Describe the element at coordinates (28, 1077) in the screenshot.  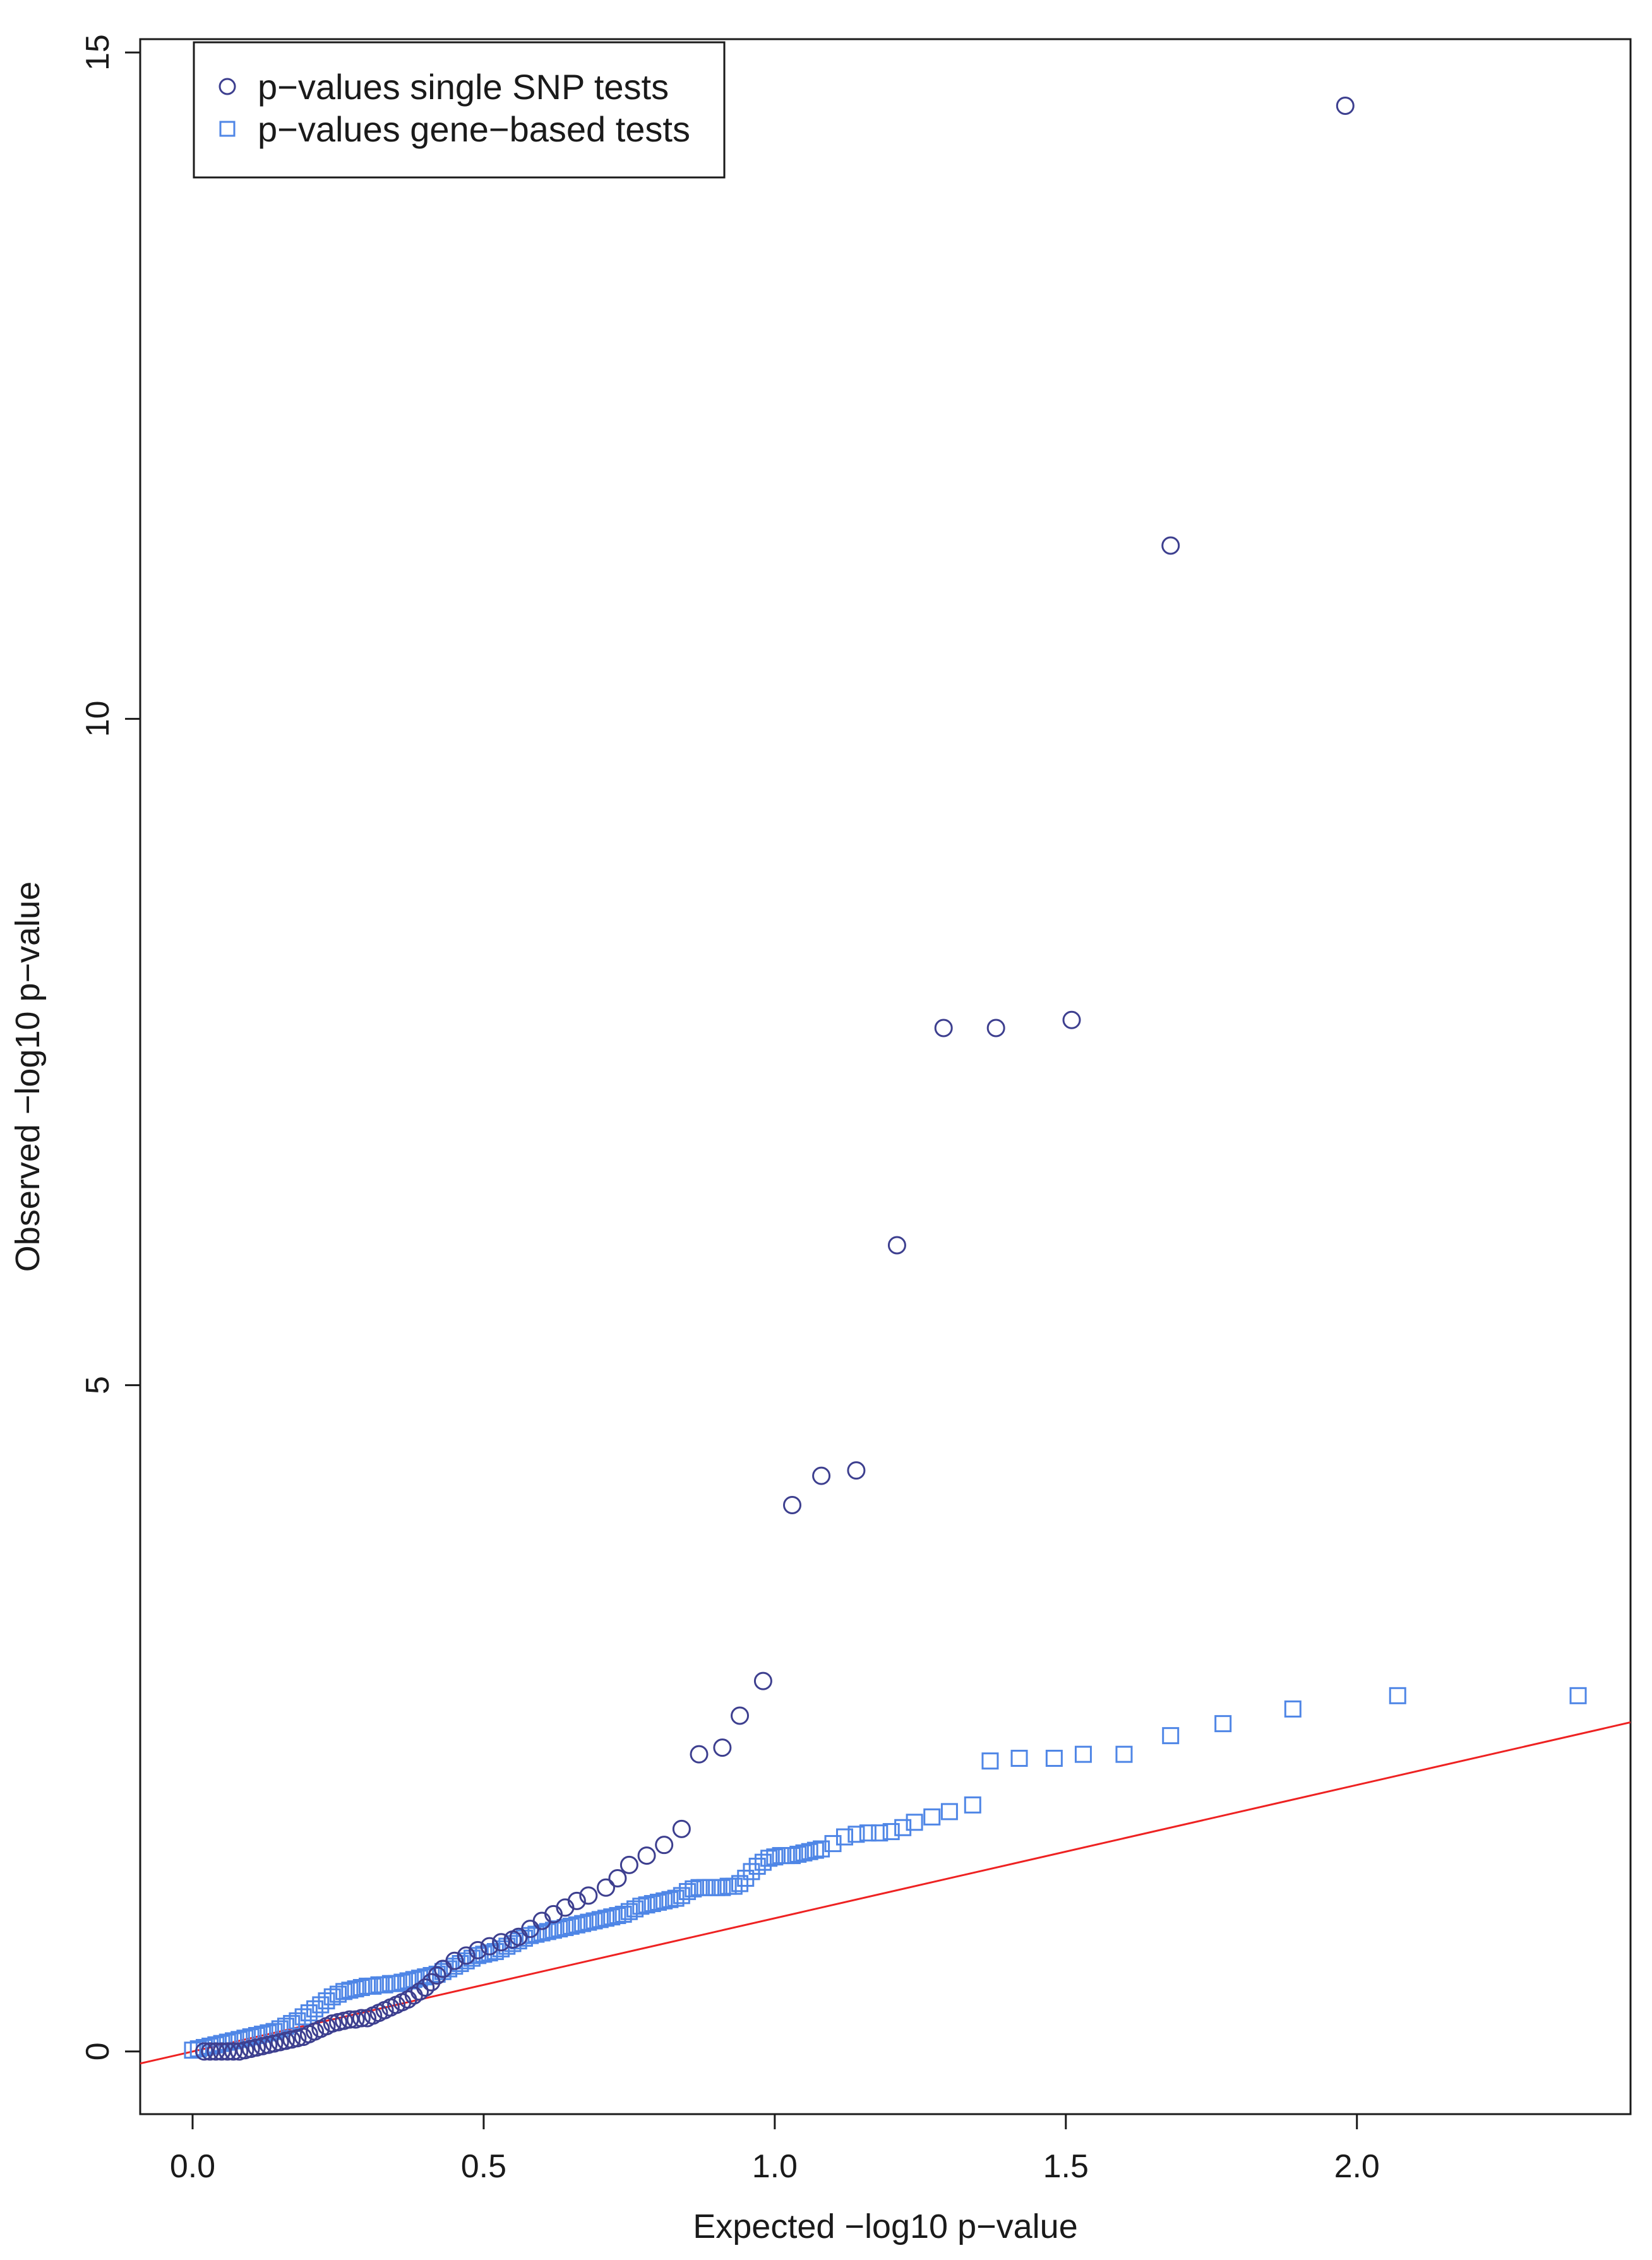
I see `y-axis-label: Observed −log10 p−value` at that location.